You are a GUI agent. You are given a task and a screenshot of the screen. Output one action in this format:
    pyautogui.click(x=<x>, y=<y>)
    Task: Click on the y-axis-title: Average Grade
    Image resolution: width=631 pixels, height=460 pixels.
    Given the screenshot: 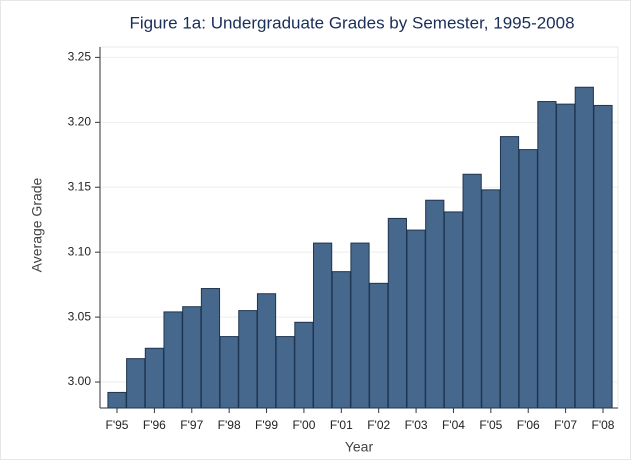 What is the action you would take?
    pyautogui.click(x=37, y=224)
    